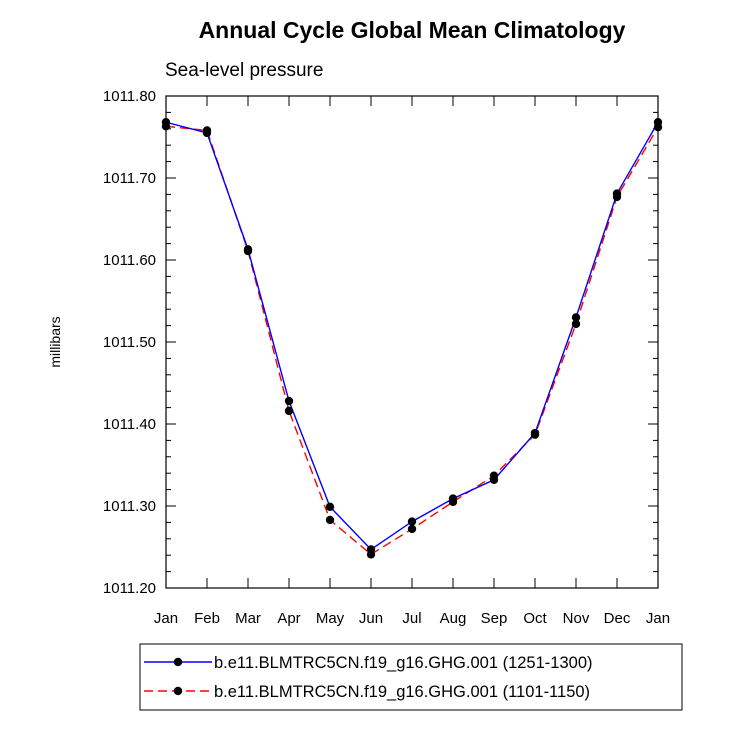 The width and height of the screenshot is (730, 730). What do you see at coordinates (244, 70) in the screenshot?
I see `chart-subtitle: Sea-level pressure` at bounding box center [244, 70].